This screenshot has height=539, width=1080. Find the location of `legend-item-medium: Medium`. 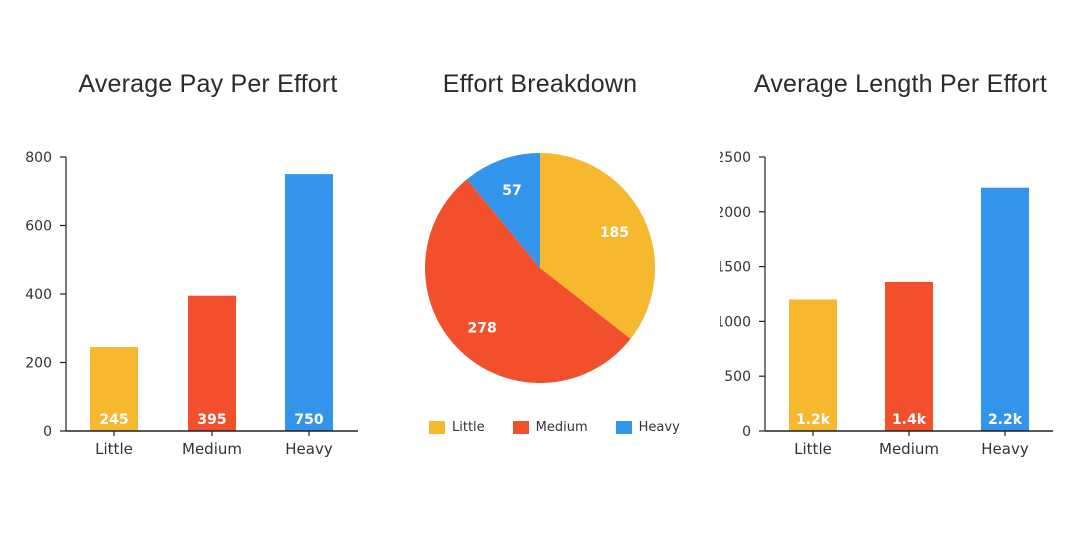

legend-item-medium: Medium is located at coordinates (550, 427).